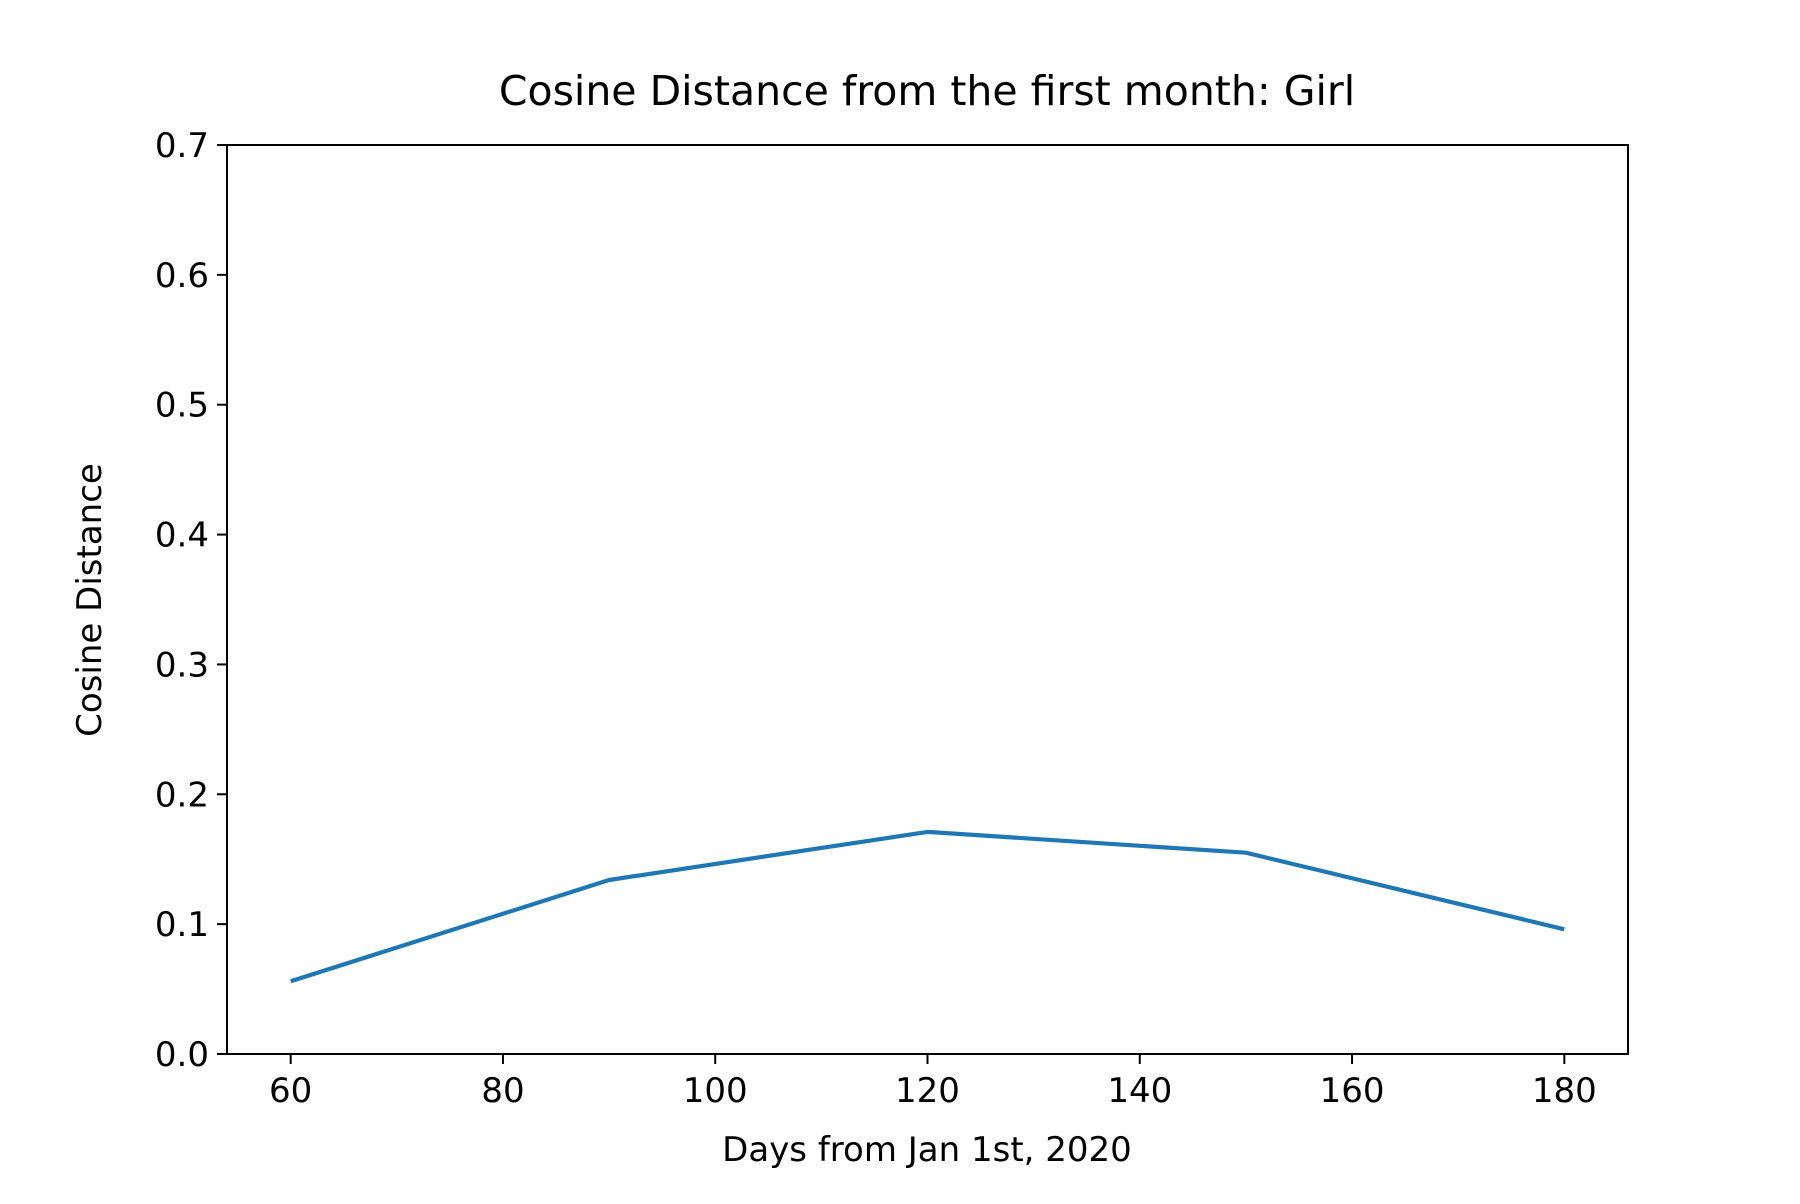 This screenshot has height=1204, width=1800. I want to click on y-axis-label: Cosine Distance, so click(90, 600).